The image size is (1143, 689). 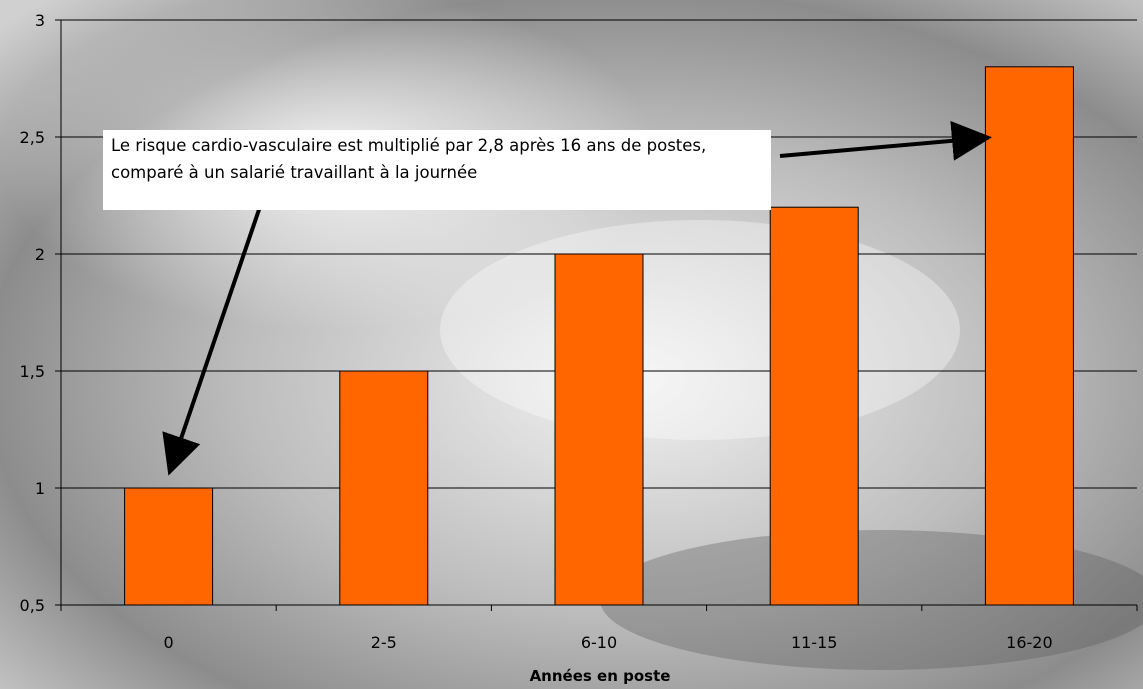 What do you see at coordinates (814, 642) in the screenshot?
I see `x-tick-label: 11-15` at bounding box center [814, 642].